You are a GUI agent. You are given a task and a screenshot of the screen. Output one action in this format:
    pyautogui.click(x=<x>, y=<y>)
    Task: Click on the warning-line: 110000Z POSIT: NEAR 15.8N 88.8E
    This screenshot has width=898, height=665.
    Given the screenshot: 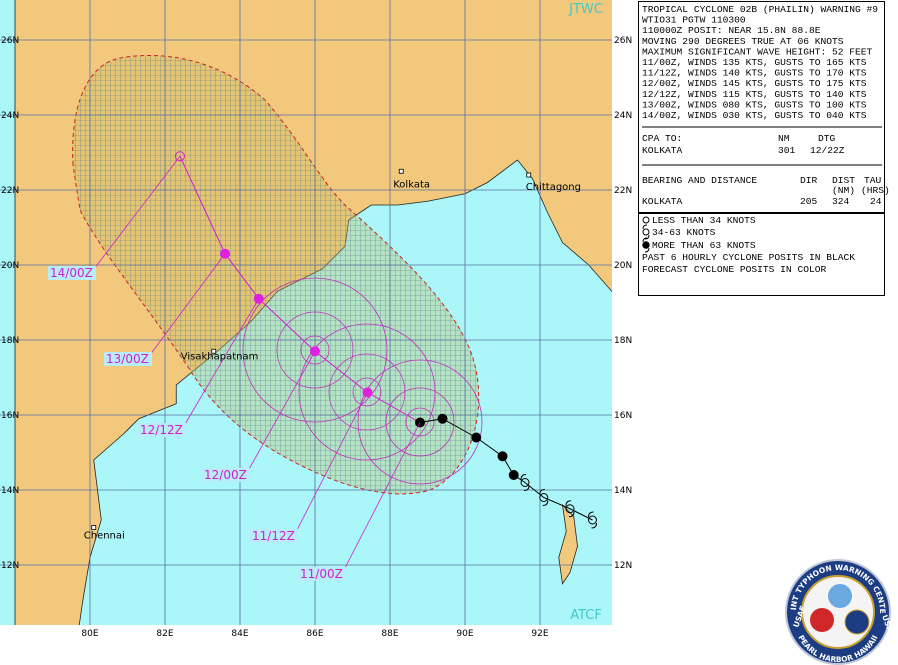 What is the action you would take?
    pyautogui.click(x=731, y=30)
    